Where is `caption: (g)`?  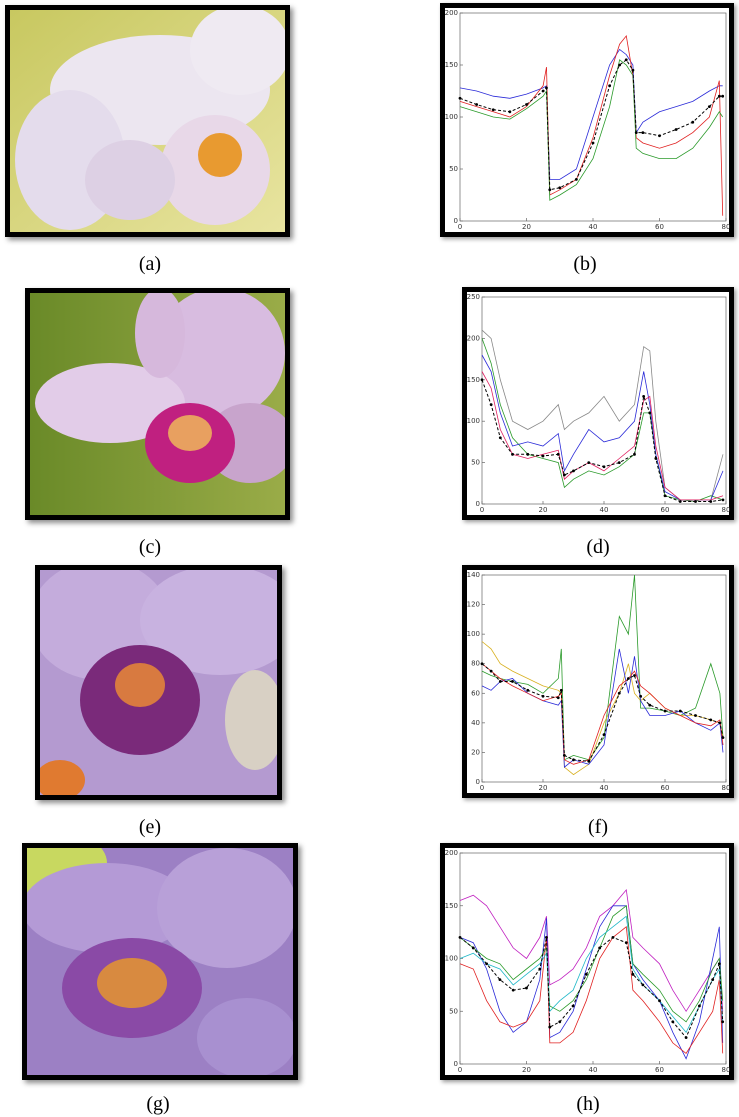
caption: (g) is located at coordinates (158, 1104).